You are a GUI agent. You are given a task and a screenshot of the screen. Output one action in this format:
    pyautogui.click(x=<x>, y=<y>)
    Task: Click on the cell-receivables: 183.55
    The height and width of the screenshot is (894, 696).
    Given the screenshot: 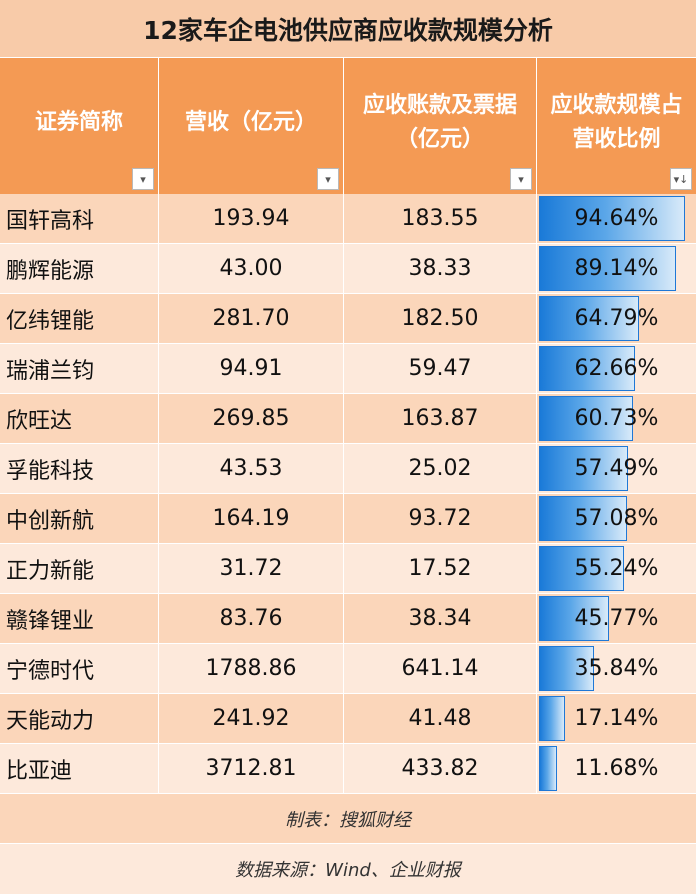 What is the action you would take?
    pyautogui.click(x=440, y=218)
    